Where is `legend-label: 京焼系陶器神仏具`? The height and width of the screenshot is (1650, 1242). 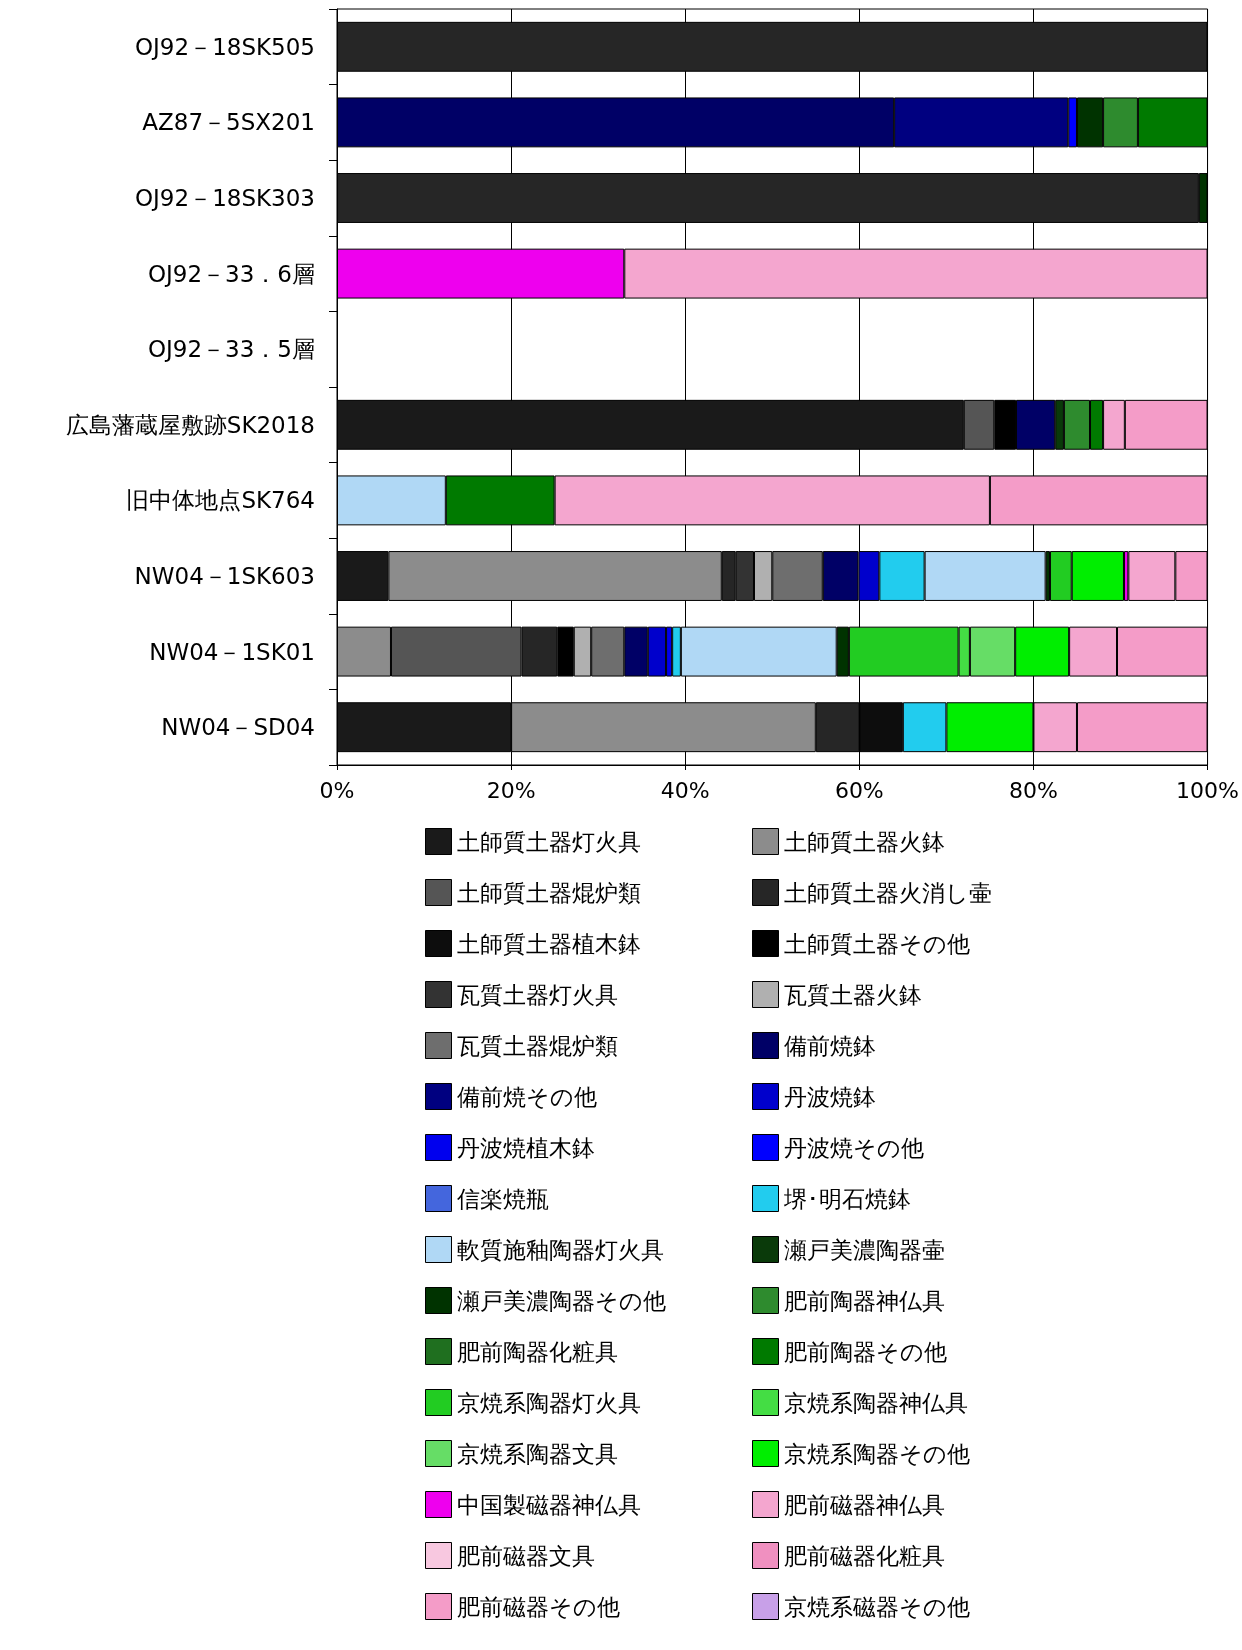
legend-label: 京焼系陶器神仏具 is located at coordinates (875, 1402).